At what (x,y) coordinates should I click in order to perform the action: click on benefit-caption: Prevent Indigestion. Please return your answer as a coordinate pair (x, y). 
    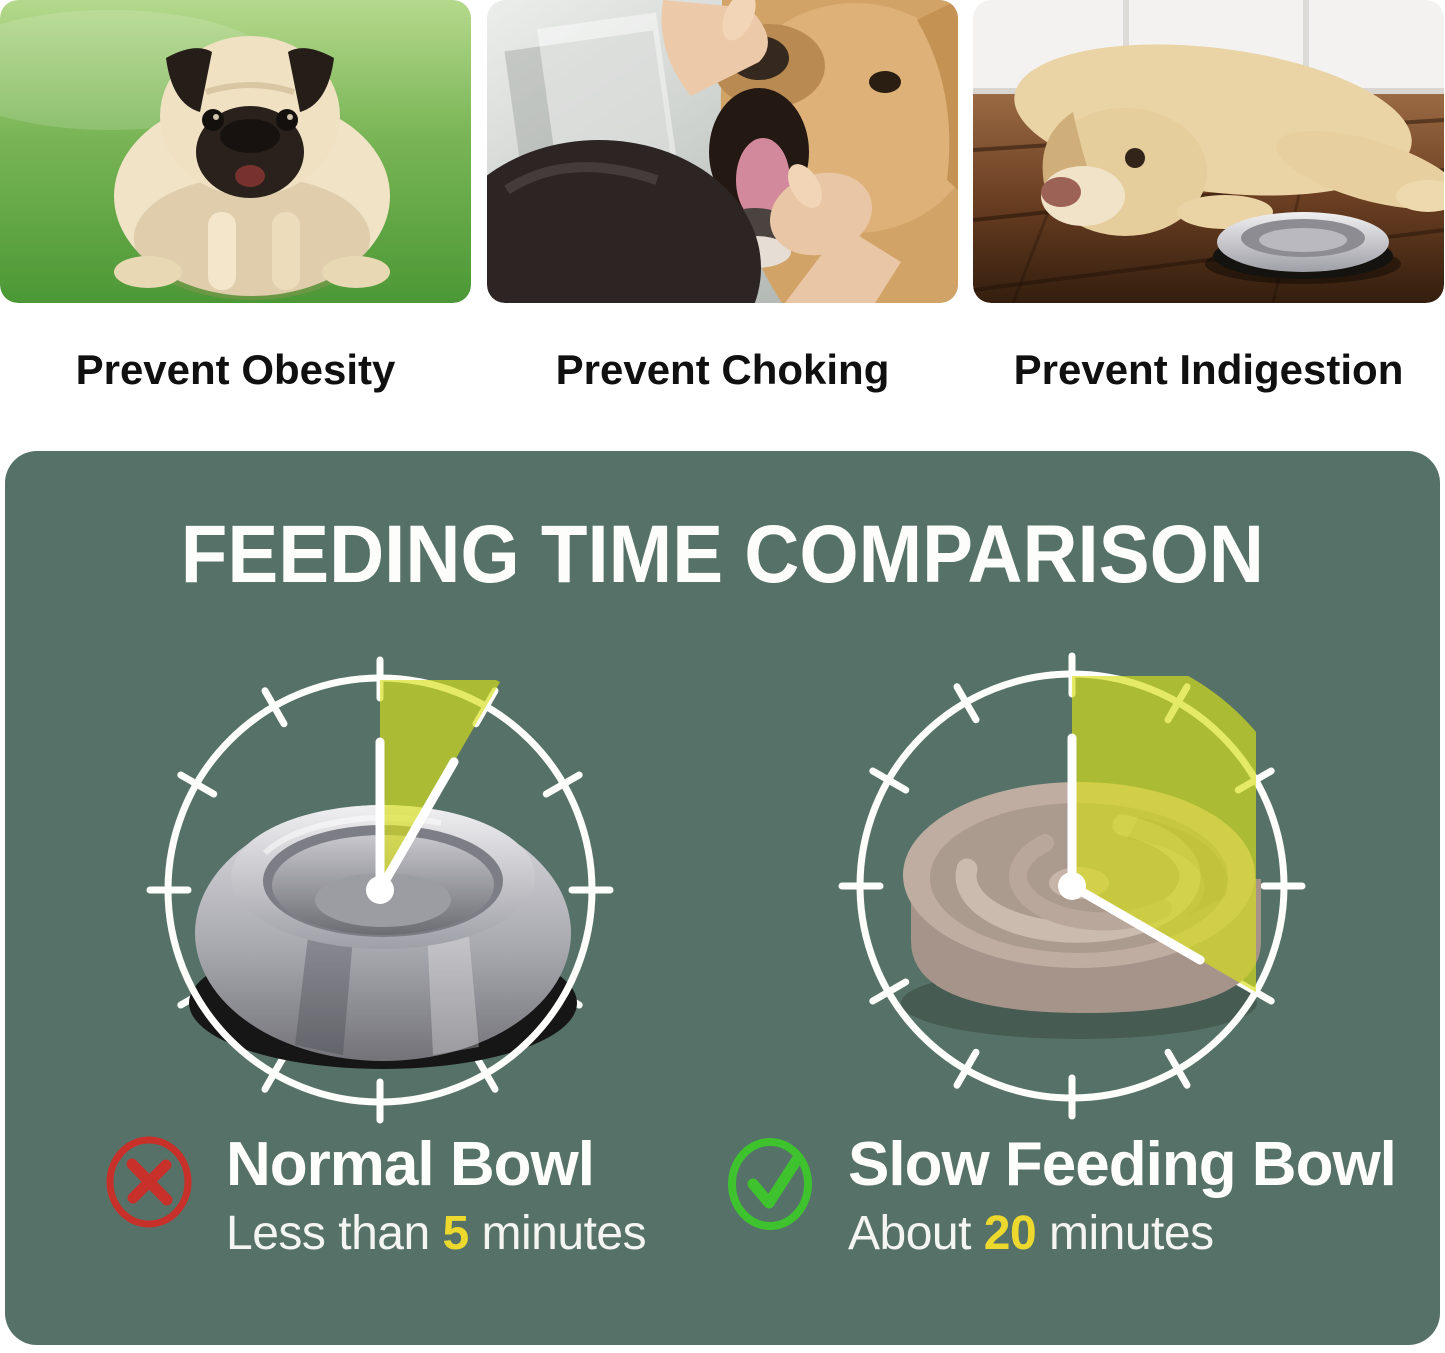
    Looking at the image, I should click on (1208, 369).